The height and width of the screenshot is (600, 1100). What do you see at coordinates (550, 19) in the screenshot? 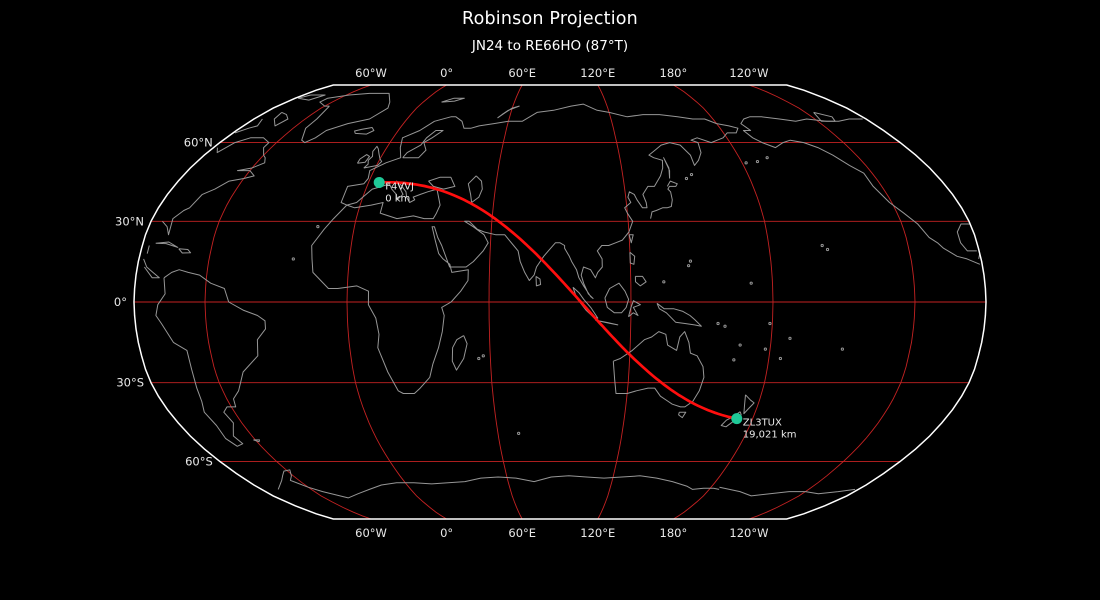
I see `map-title: Robinson Projection` at bounding box center [550, 19].